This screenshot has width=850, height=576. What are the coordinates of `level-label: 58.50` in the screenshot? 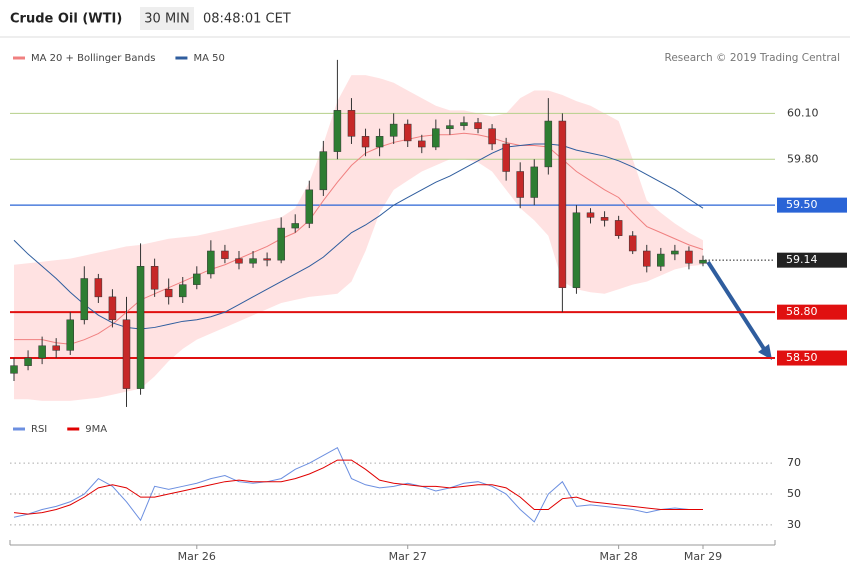 It's located at (802, 357).